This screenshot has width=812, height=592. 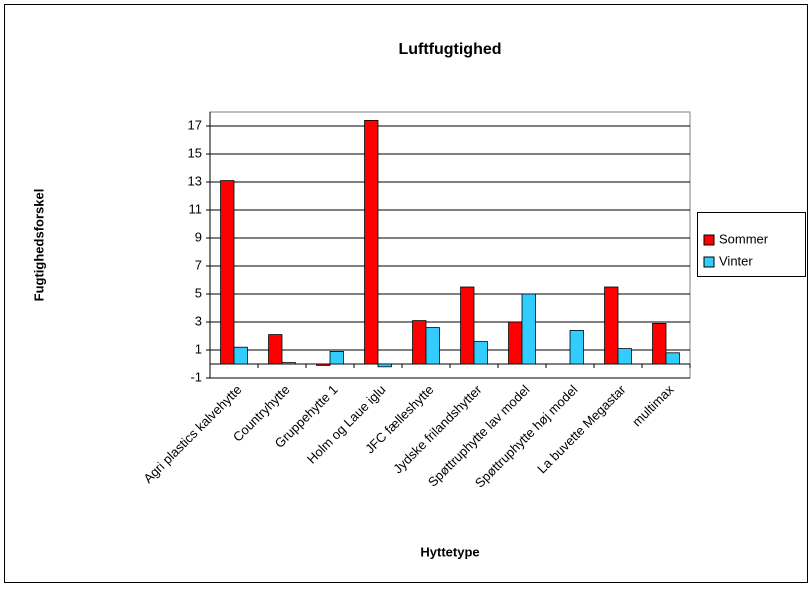 I want to click on y-tick-label: 13, so click(x=195, y=180).